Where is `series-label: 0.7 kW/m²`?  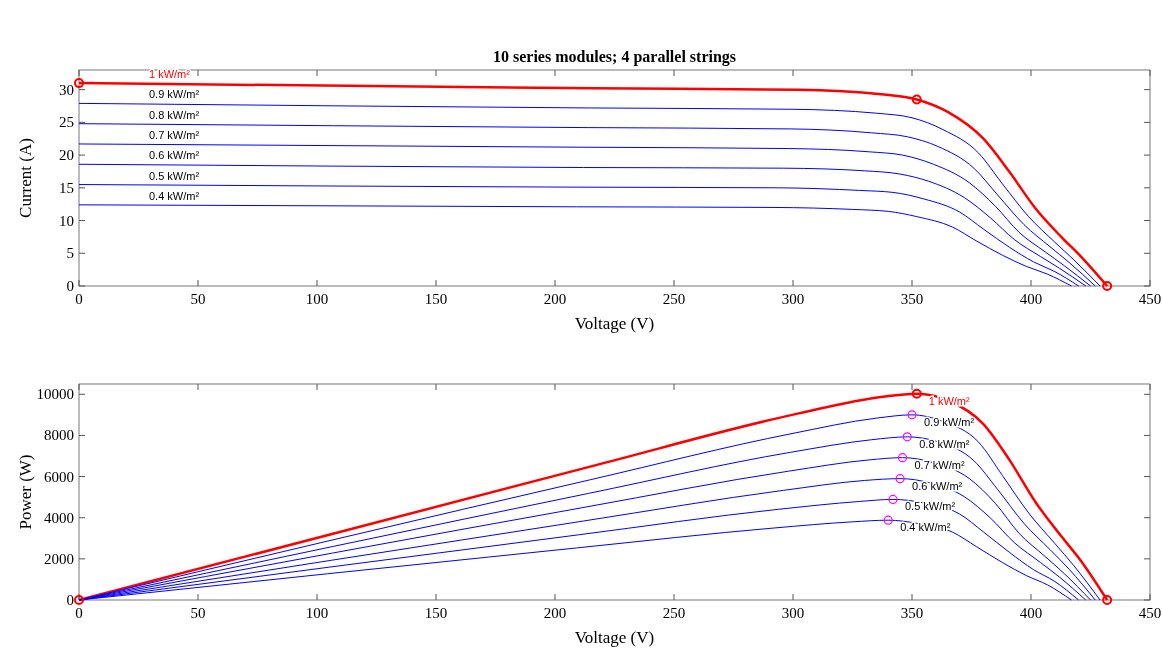
series-label: 0.7 kW/m² is located at coordinates (174, 134).